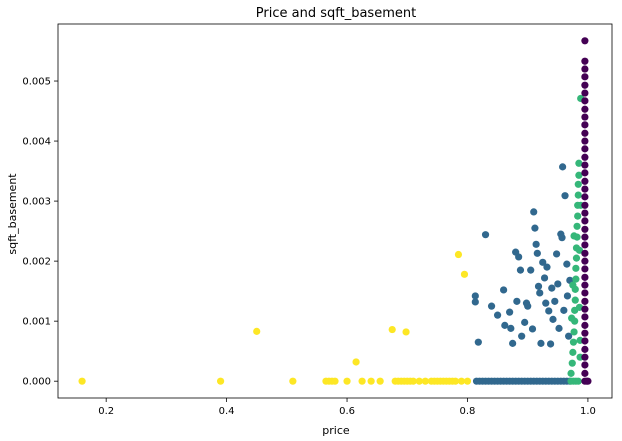 The height and width of the screenshot is (441, 622). I want to click on x-tick-label: 0.6, so click(347, 411).